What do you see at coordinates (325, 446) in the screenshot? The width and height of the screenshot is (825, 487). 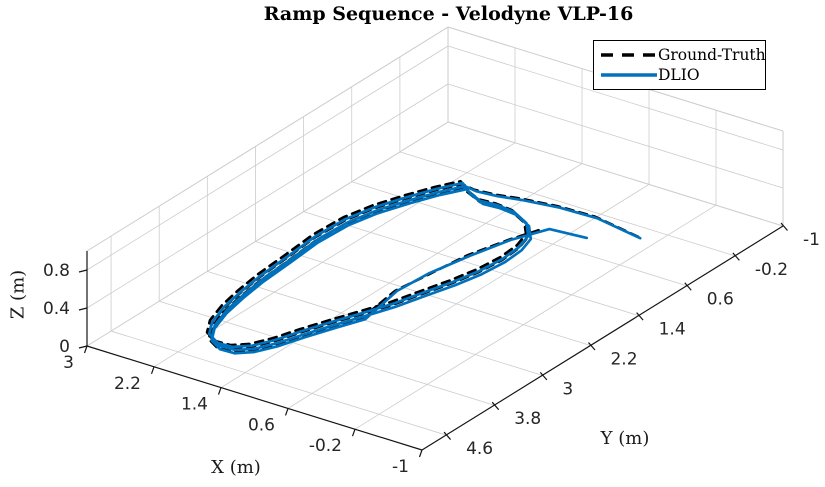 I see `x-tick-label: -0.2` at bounding box center [325, 446].